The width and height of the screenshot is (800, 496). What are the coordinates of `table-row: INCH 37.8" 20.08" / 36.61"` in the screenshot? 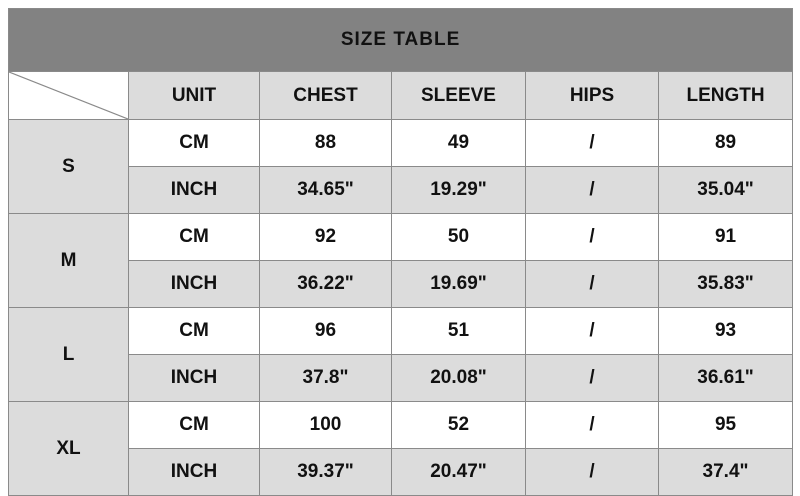 It's located at (401, 378).